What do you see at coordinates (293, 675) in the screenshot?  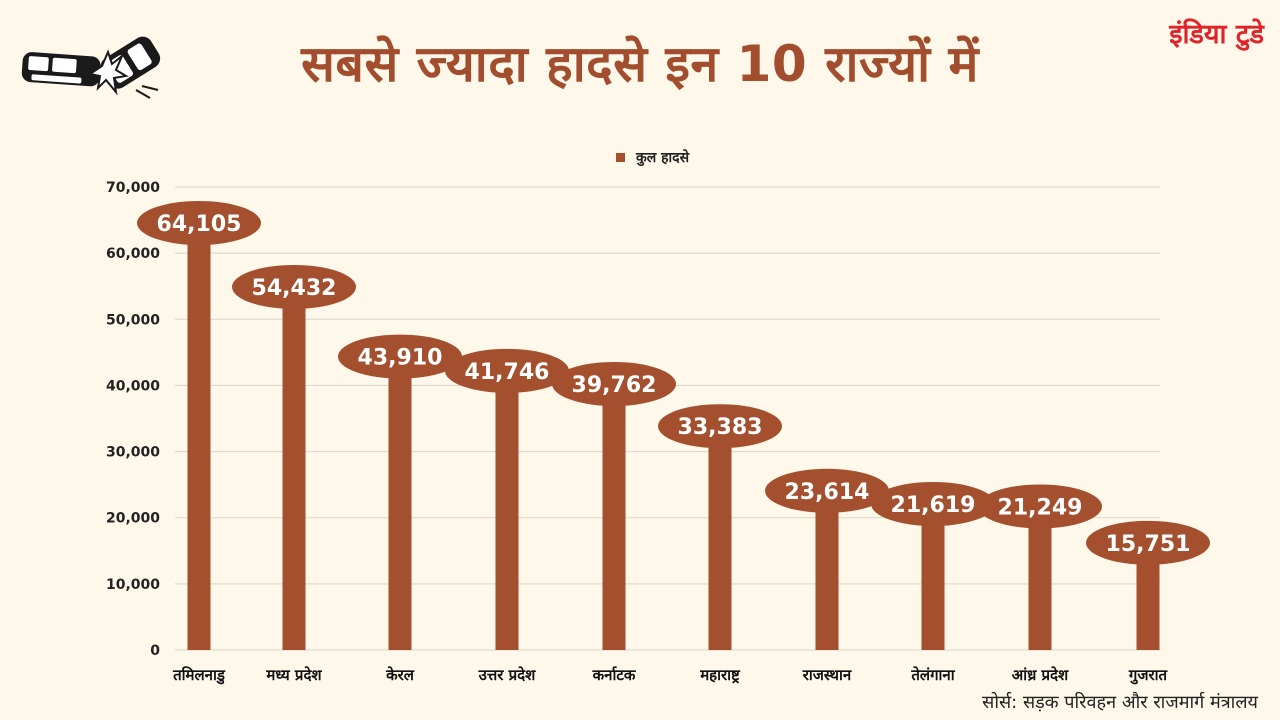 I see `x-tick-label: मध्य प्रदेश` at bounding box center [293, 675].